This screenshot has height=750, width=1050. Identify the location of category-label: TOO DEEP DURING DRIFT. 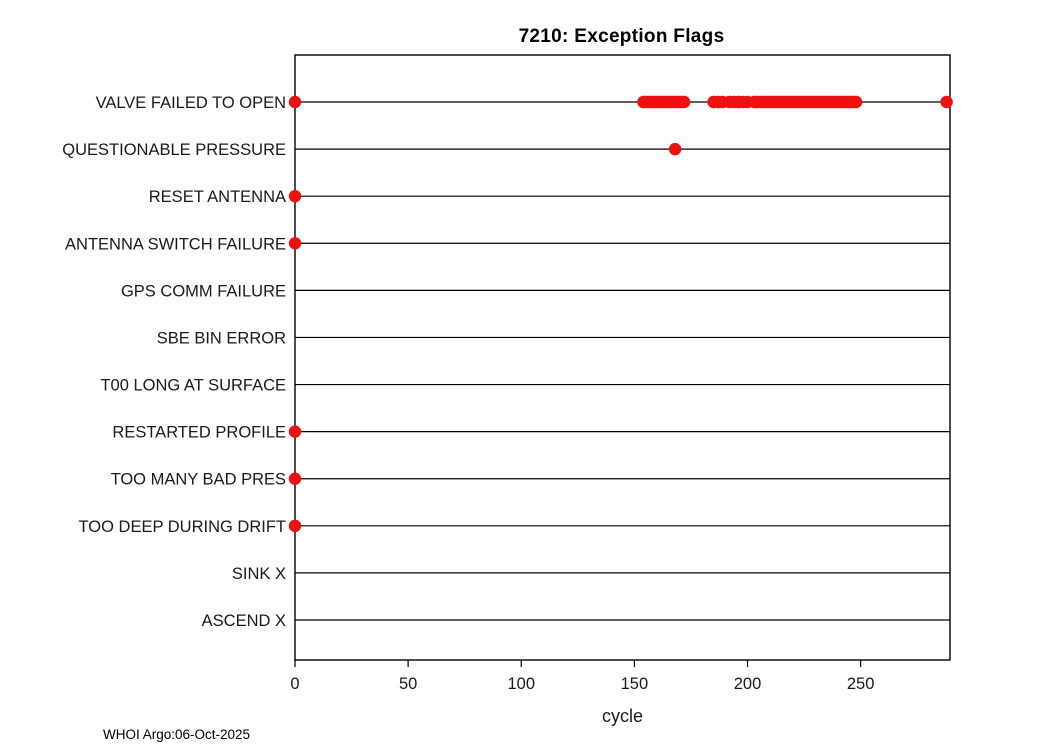
(183, 527).